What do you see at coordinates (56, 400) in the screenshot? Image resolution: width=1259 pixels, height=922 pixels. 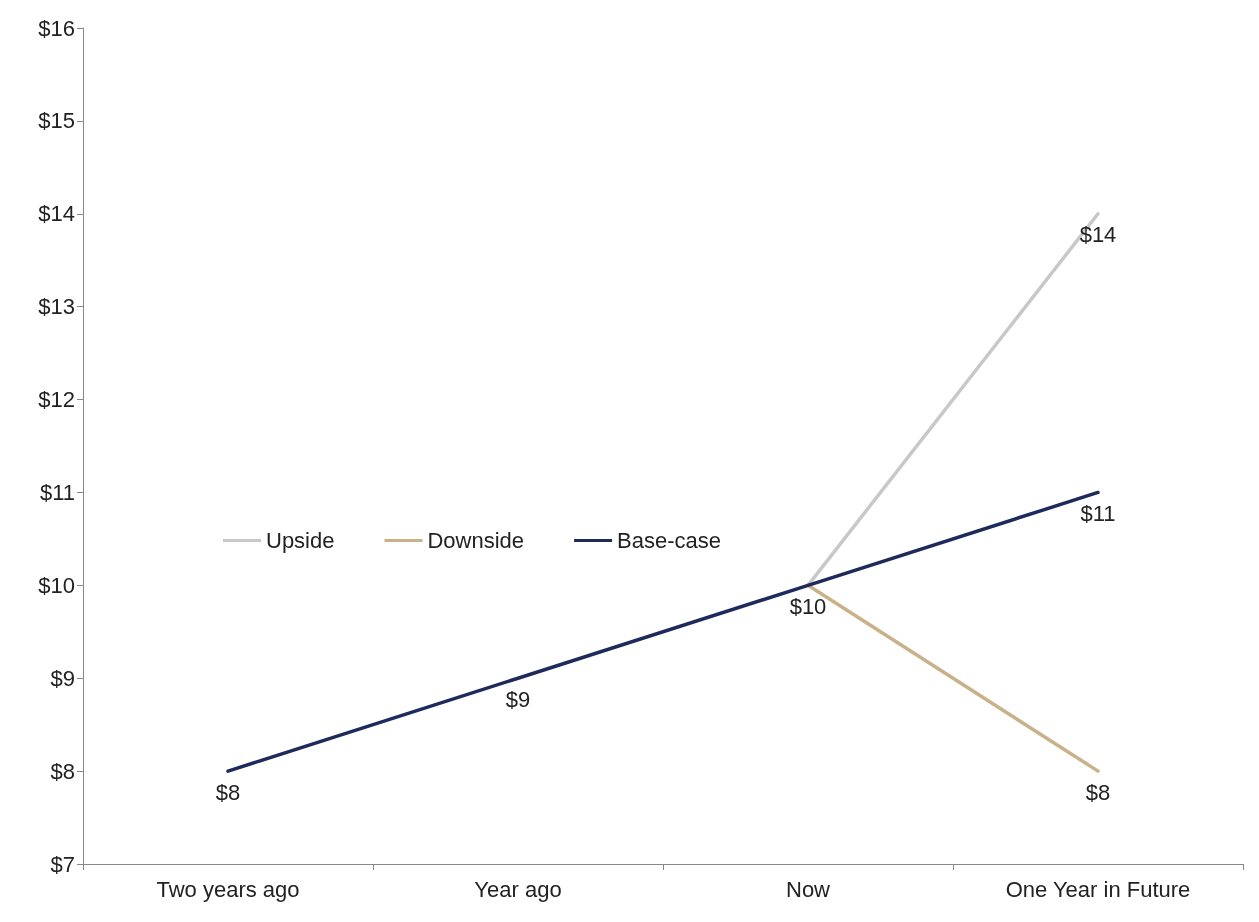 I see `y-tick-label: $12` at bounding box center [56, 400].